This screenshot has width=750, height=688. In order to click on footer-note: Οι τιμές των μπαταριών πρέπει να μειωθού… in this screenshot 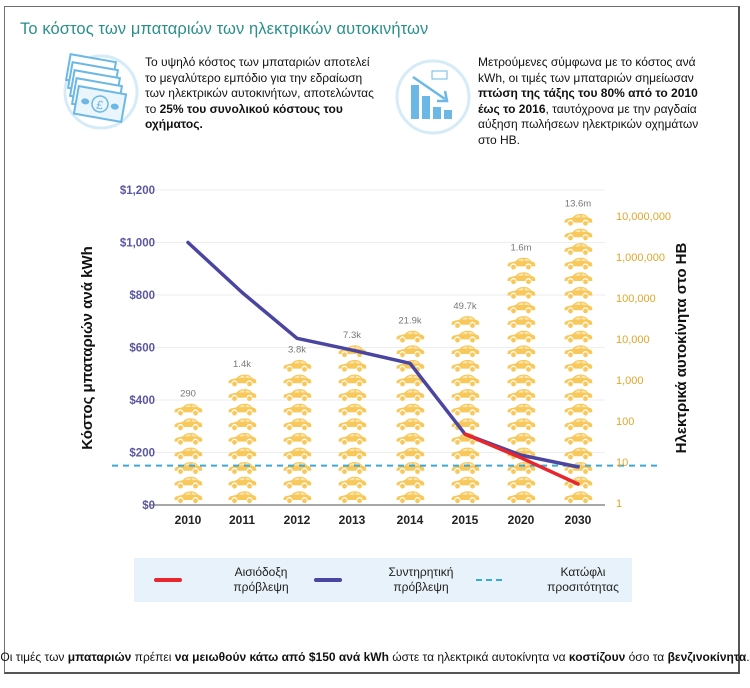, I will do `click(375, 657)`.